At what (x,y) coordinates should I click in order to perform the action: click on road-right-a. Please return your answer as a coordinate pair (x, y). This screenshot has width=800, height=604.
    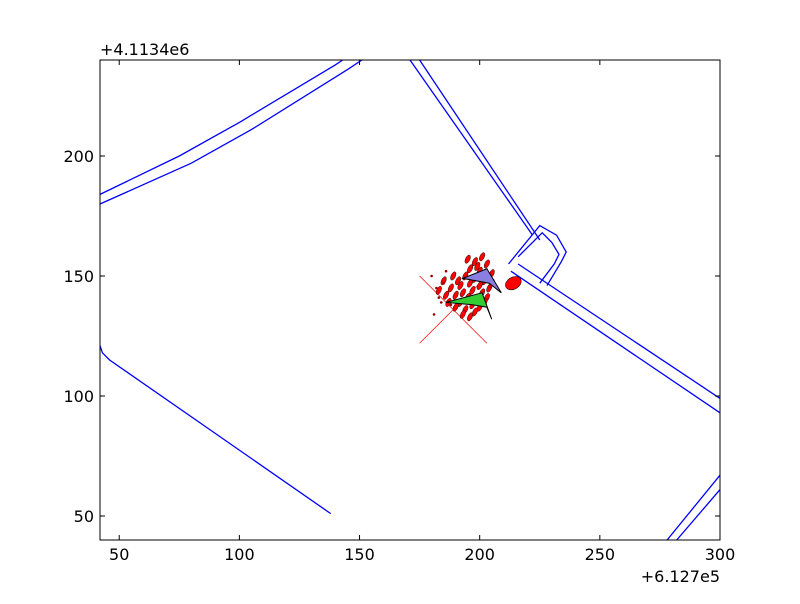
    Looking at the image, I should click on (618, 331).